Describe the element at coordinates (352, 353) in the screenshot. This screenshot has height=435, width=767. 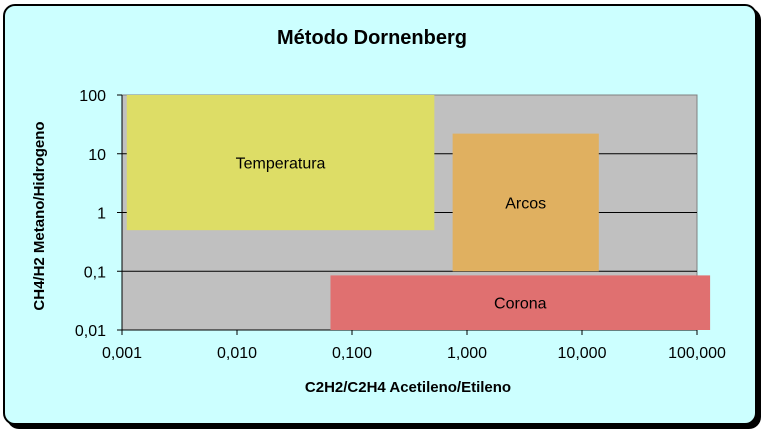
I see `x-tick-label: 0,100` at that location.